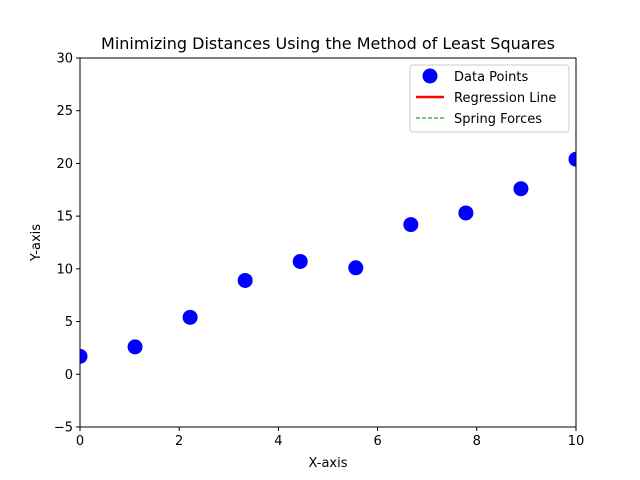 This screenshot has width=640, height=480. I want to click on y-tick-label: 5, so click(69, 322).